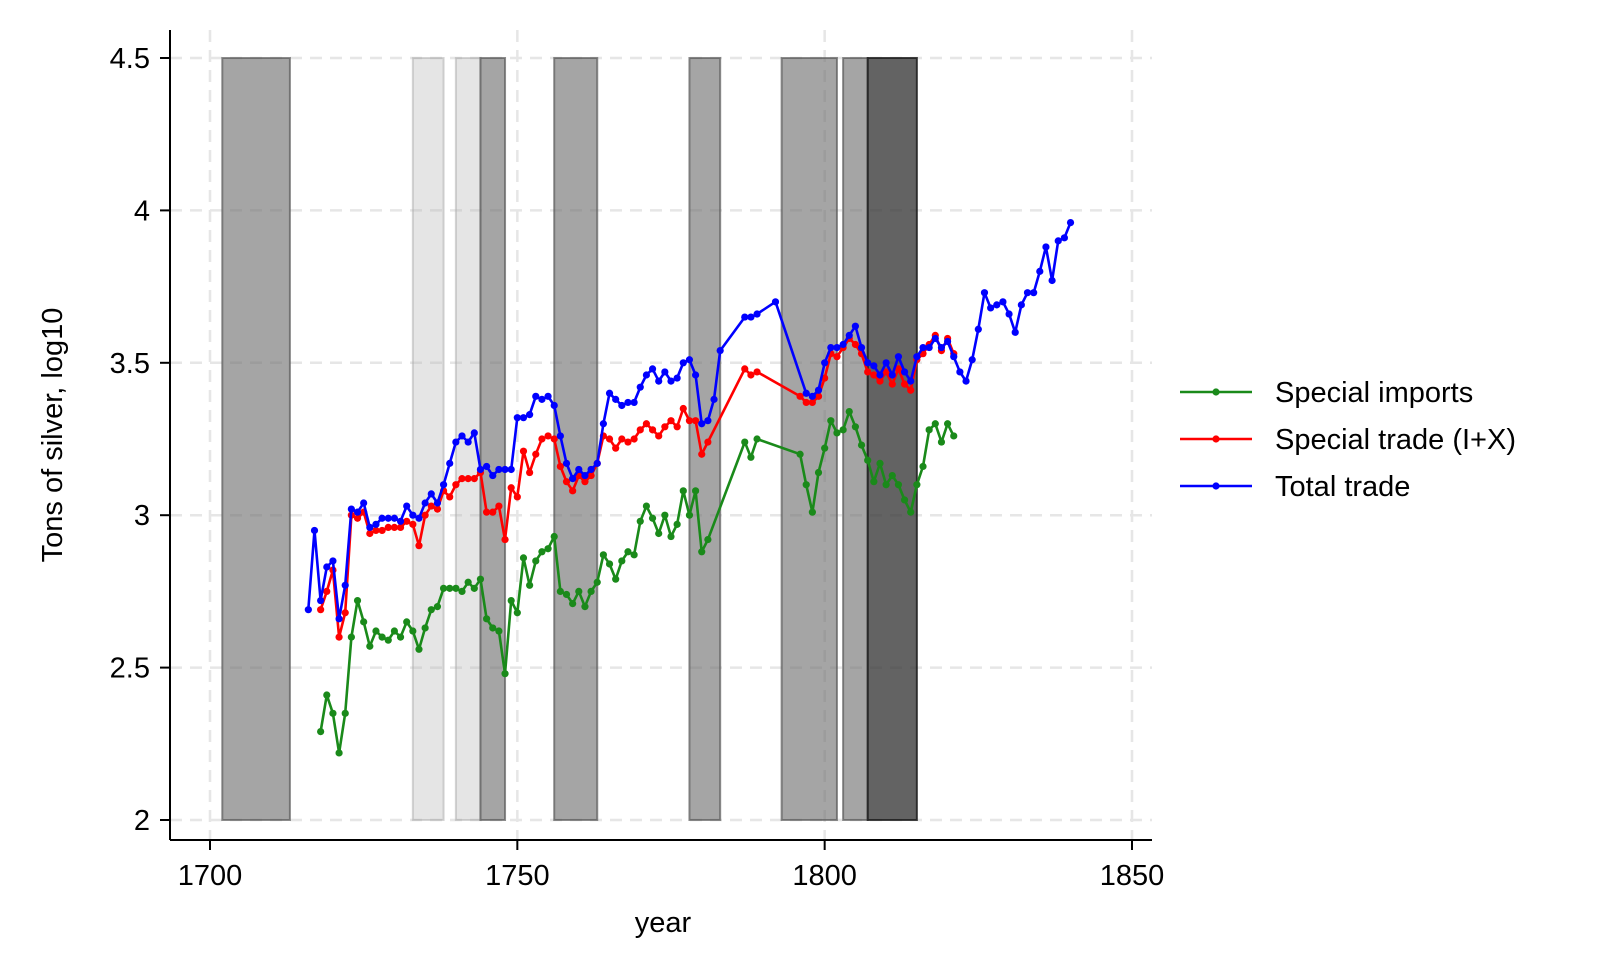 The image size is (1620, 977). I want to click on legend-item: Special trade (I+X), so click(1348, 440).